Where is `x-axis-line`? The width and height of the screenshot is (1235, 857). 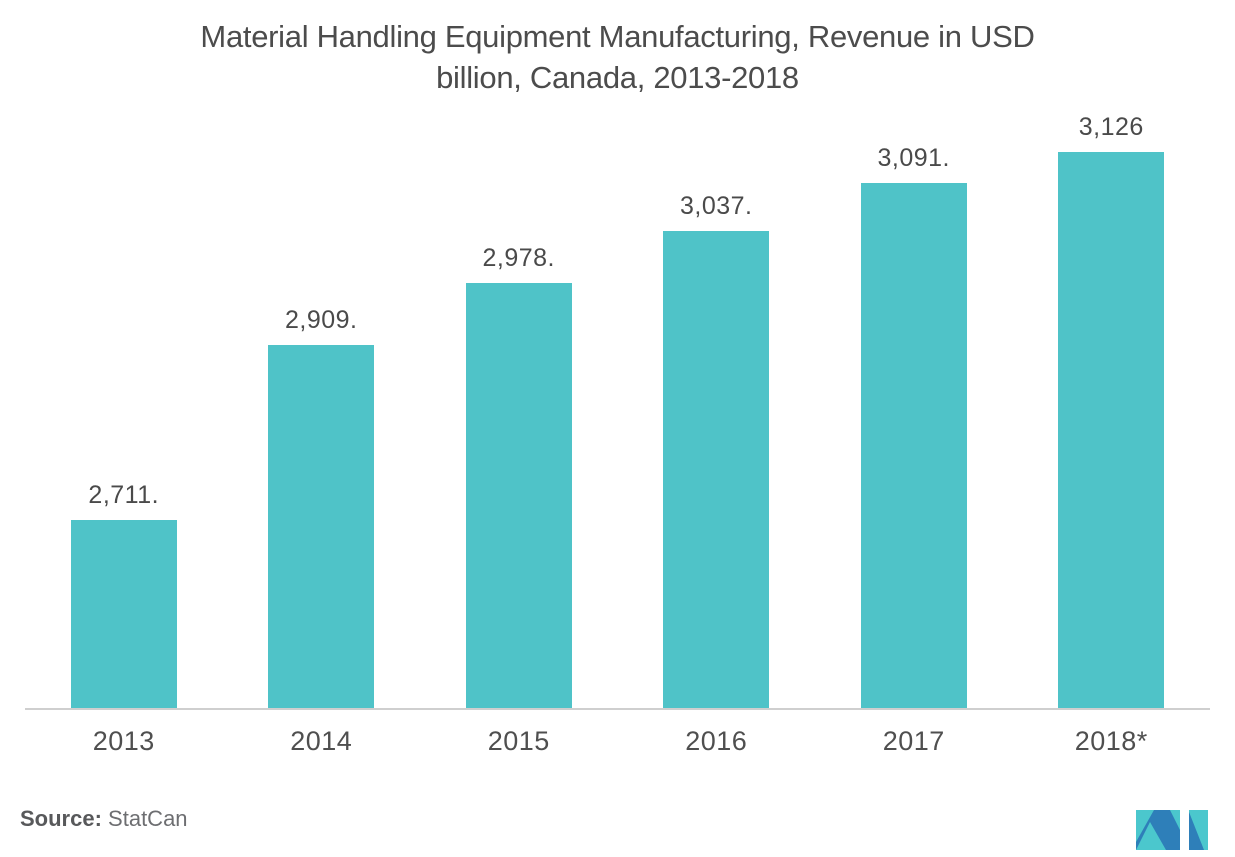
x-axis-line is located at coordinates (617, 709).